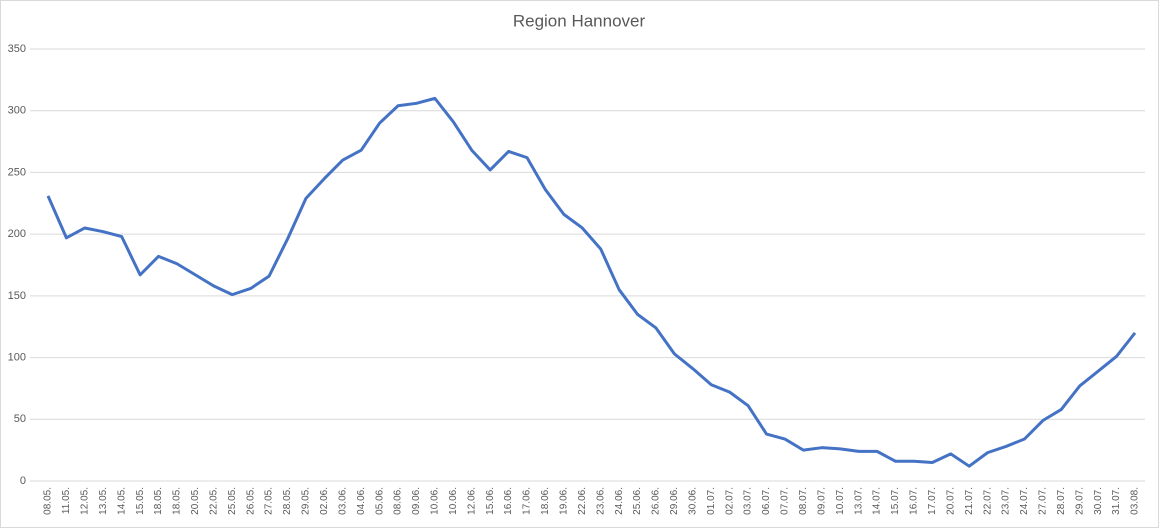 The height and width of the screenshot is (528, 1159). Describe the element at coordinates (140, 501) in the screenshot. I see `x-tick-label: 15.05.` at that location.